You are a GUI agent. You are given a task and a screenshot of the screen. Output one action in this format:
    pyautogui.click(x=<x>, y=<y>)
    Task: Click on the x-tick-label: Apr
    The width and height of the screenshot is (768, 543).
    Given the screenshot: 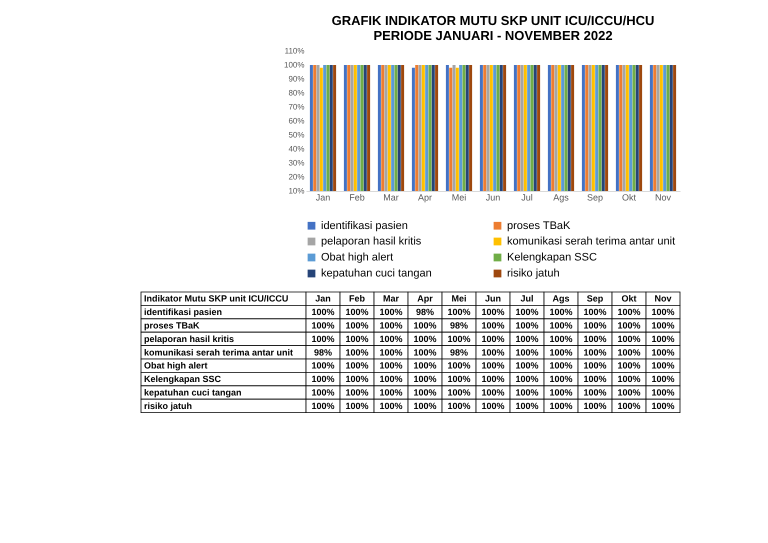 What is the action you would take?
    pyautogui.click(x=425, y=197)
    